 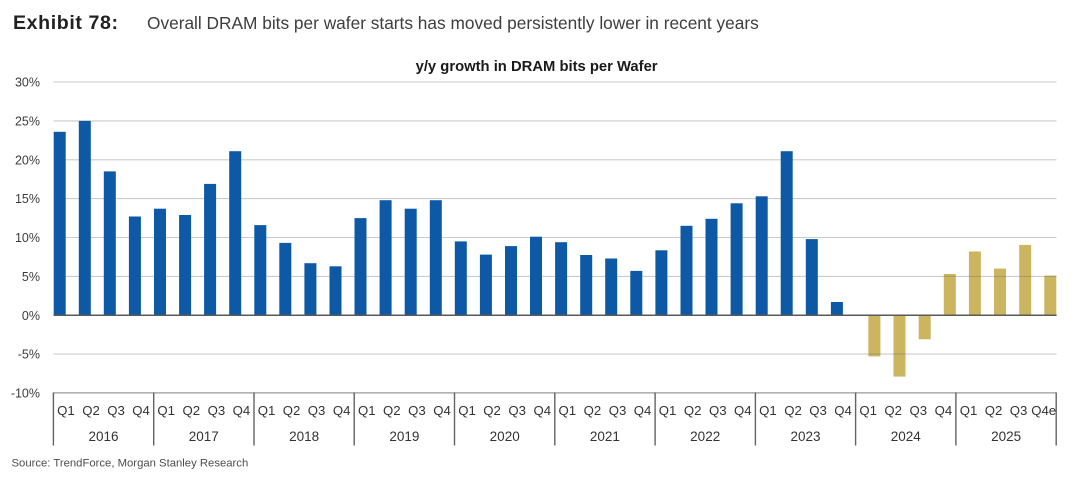 I want to click on svg-text: 2019, so click(x=404, y=436).